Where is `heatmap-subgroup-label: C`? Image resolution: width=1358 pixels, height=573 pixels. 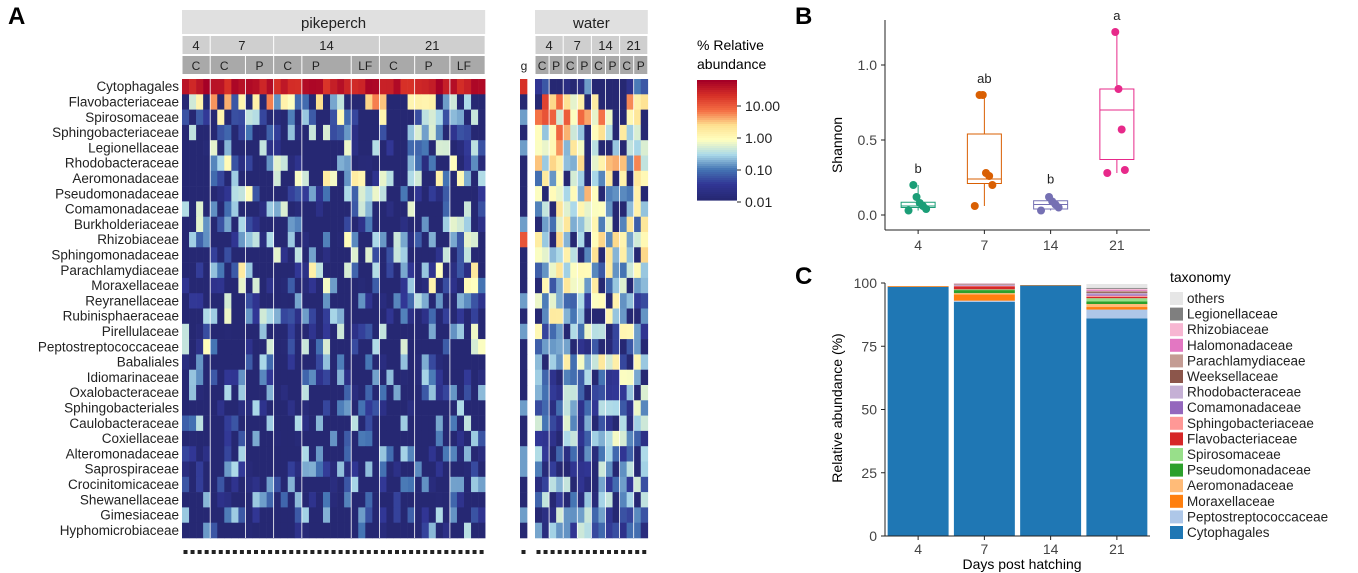 heatmap-subgroup-label: C is located at coordinates (626, 66).